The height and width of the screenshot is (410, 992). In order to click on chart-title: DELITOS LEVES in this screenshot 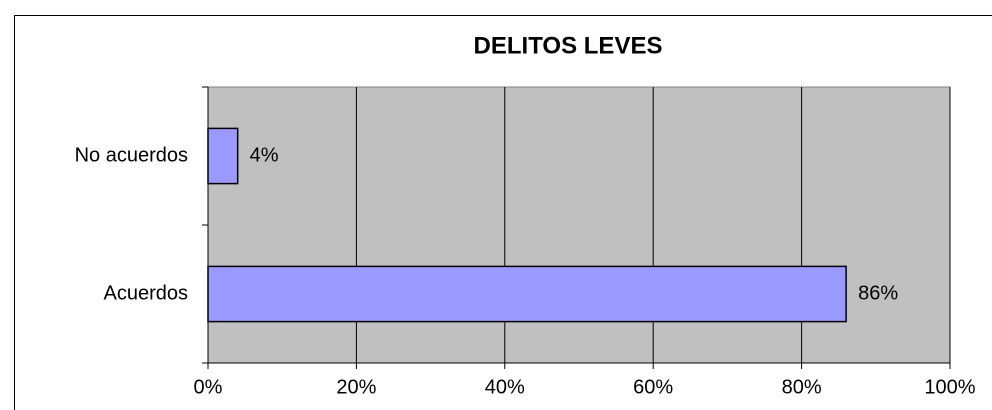, I will do `click(568, 45)`.